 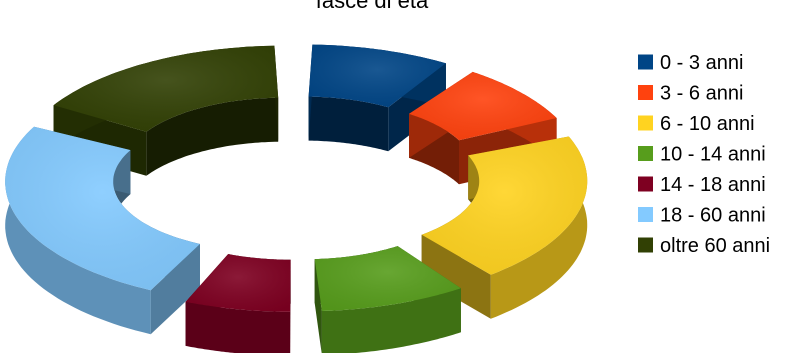 I want to click on legend-label-6: oltre 60 anni, so click(x=715, y=246).